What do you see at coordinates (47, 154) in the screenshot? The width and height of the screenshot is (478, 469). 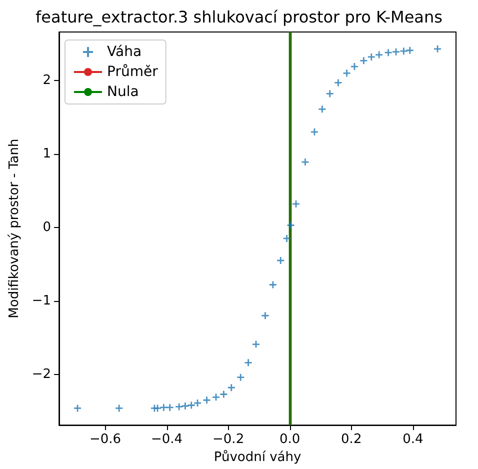 I see `y-tick-label: 1` at bounding box center [47, 154].